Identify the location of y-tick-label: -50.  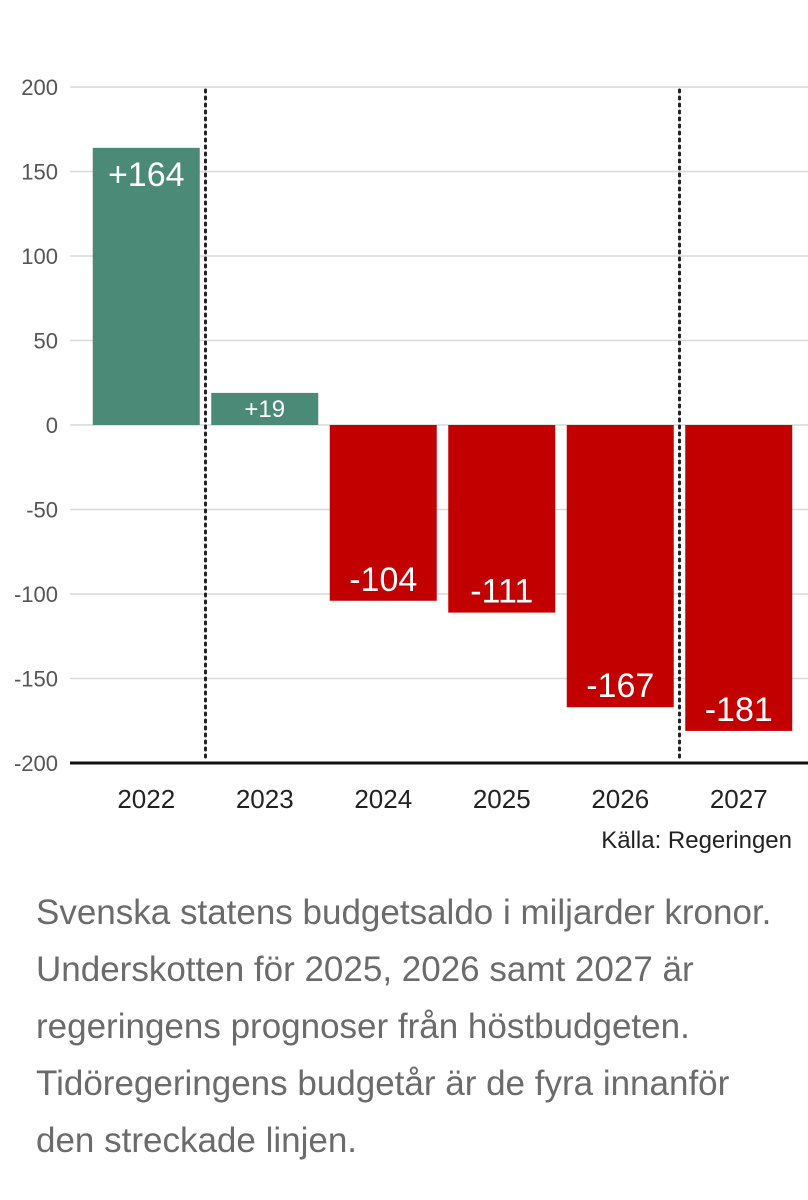
(42, 510).